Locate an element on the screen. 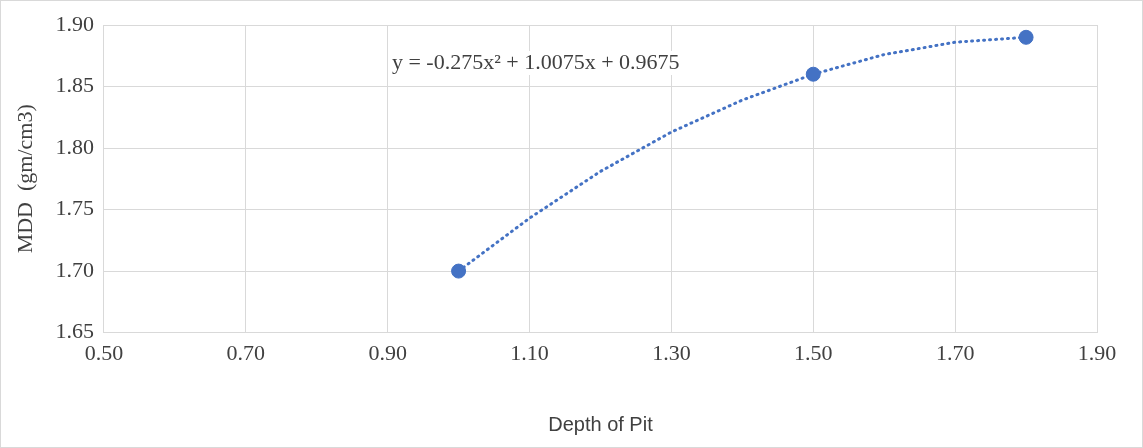  y-axis-title: MDD (gm/cm3) is located at coordinates (24, 179).